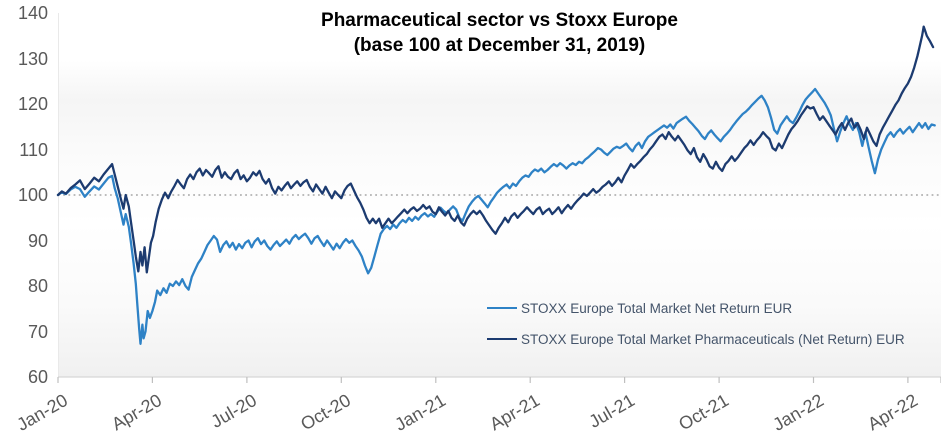  Describe the element at coordinates (37, 331) in the screenshot. I see `y-axis-label-70: 70` at that location.